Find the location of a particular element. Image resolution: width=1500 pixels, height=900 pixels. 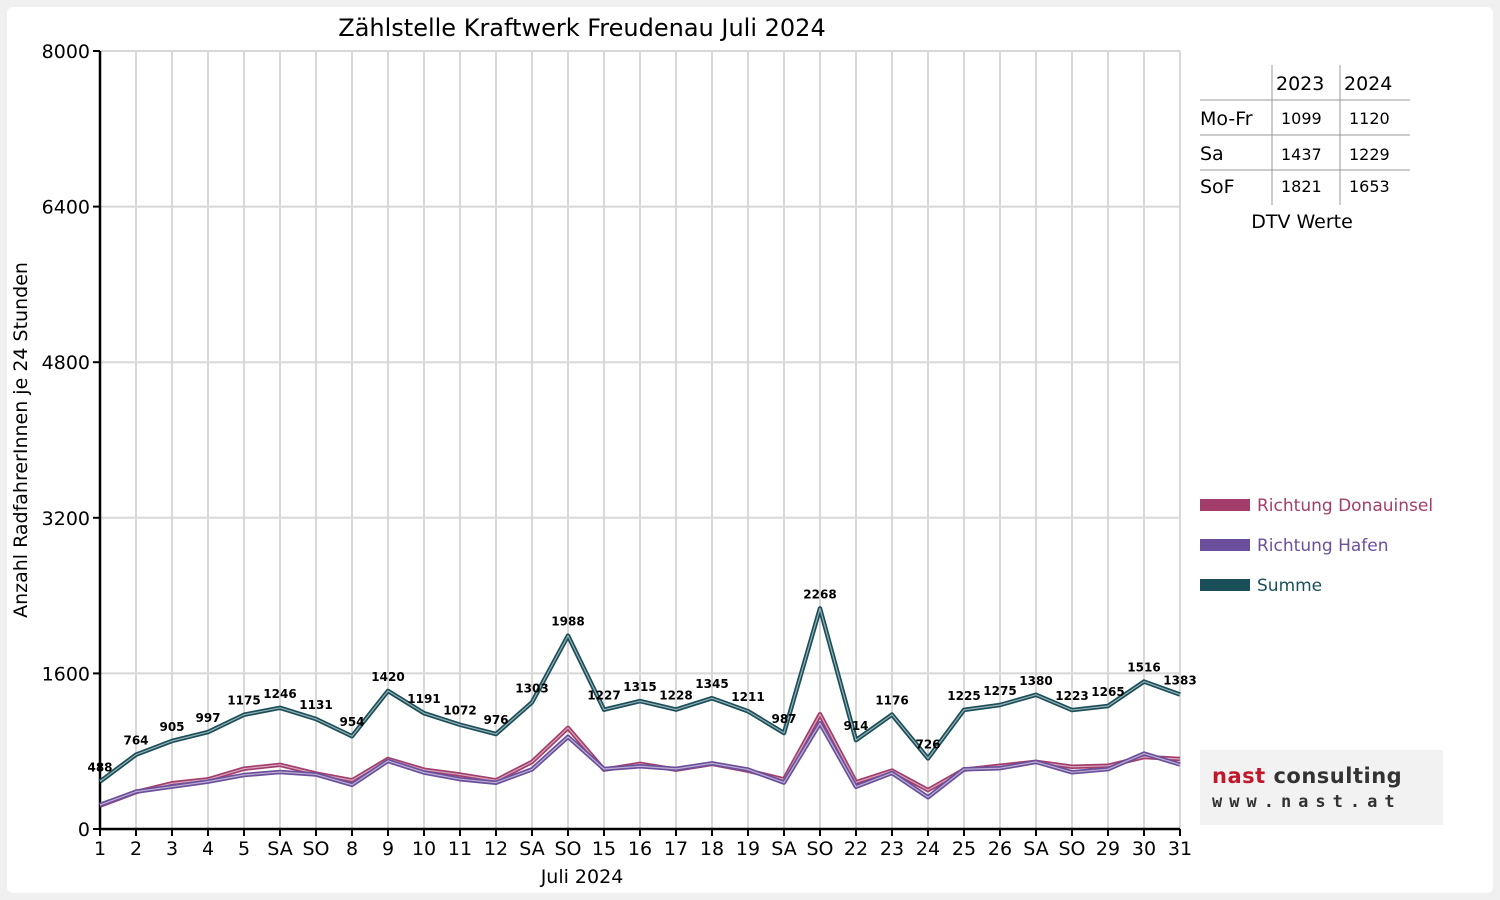

data-label: 1211 is located at coordinates (747, 697).